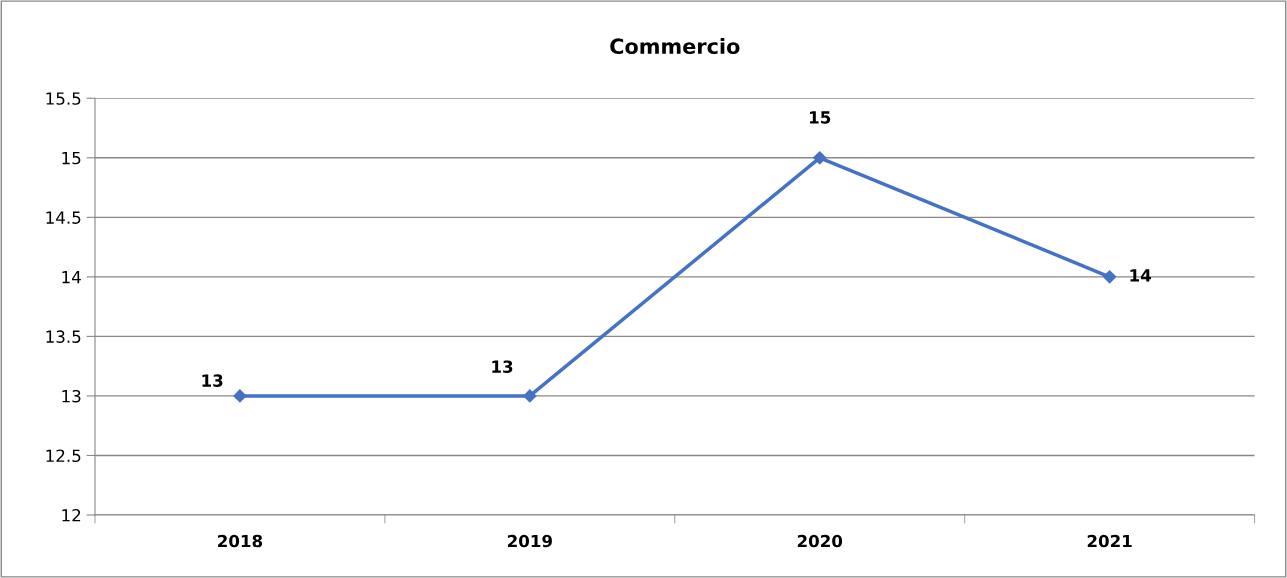  What do you see at coordinates (1109, 541) in the screenshot?
I see `x-tick-label: 2021` at bounding box center [1109, 541].